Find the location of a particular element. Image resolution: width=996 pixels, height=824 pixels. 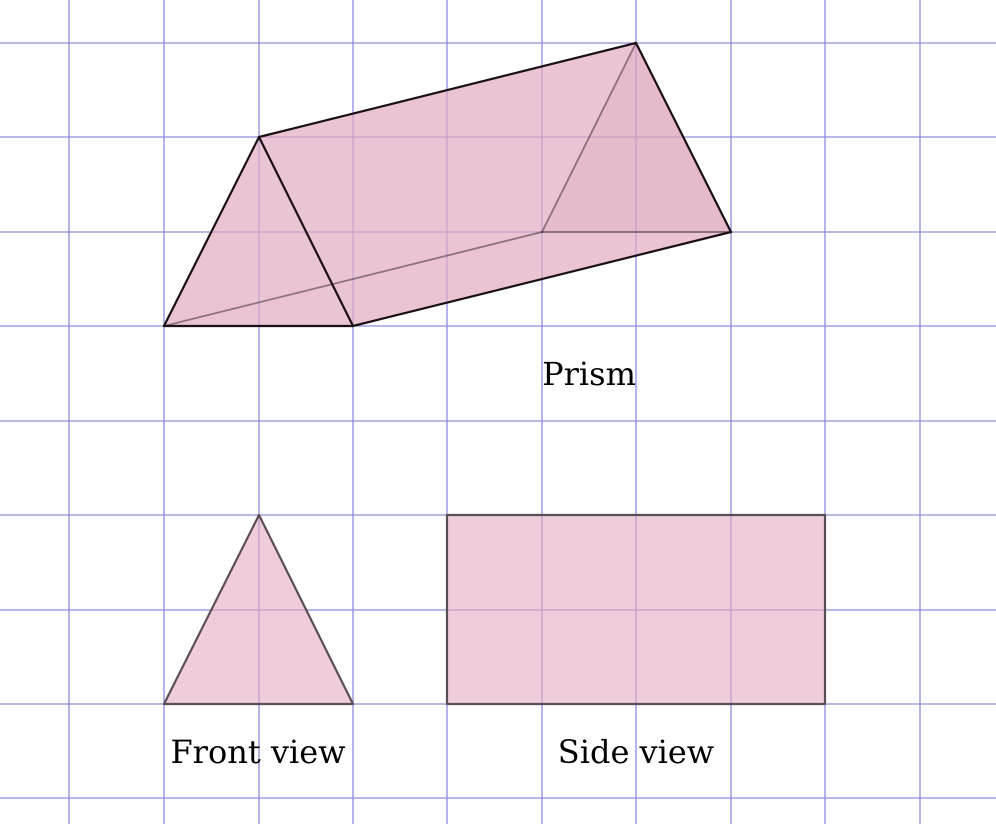

side-view-rectangle is located at coordinates (636, 609).